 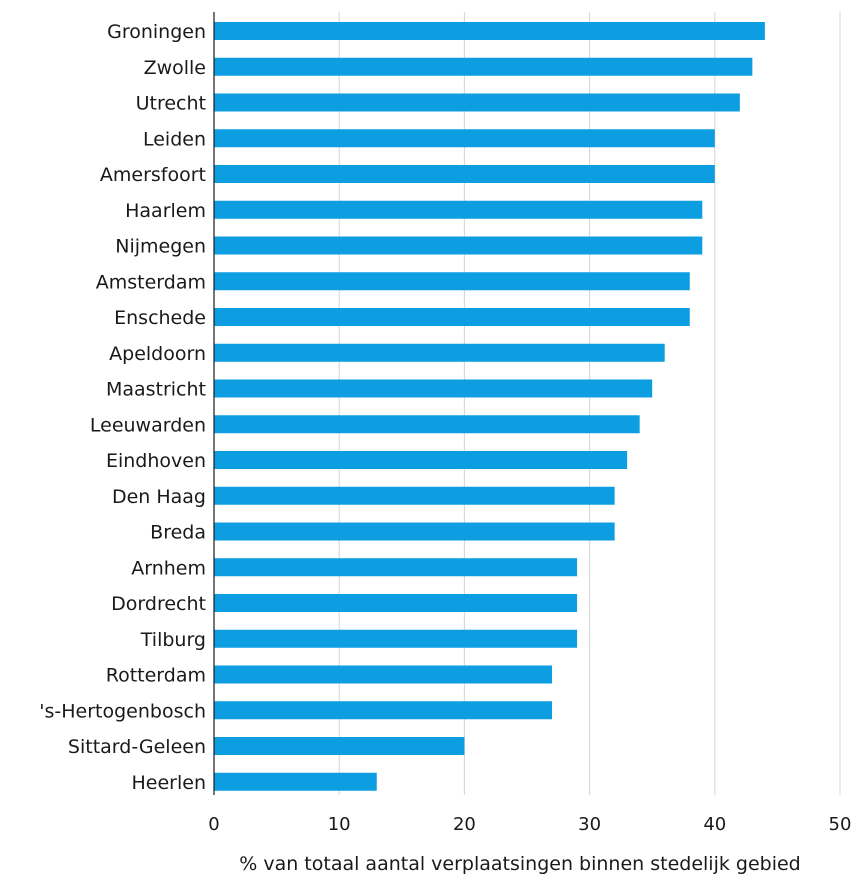 What do you see at coordinates (464, 824) in the screenshot?
I see `x-tick-label-20: 20` at bounding box center [464, 824].